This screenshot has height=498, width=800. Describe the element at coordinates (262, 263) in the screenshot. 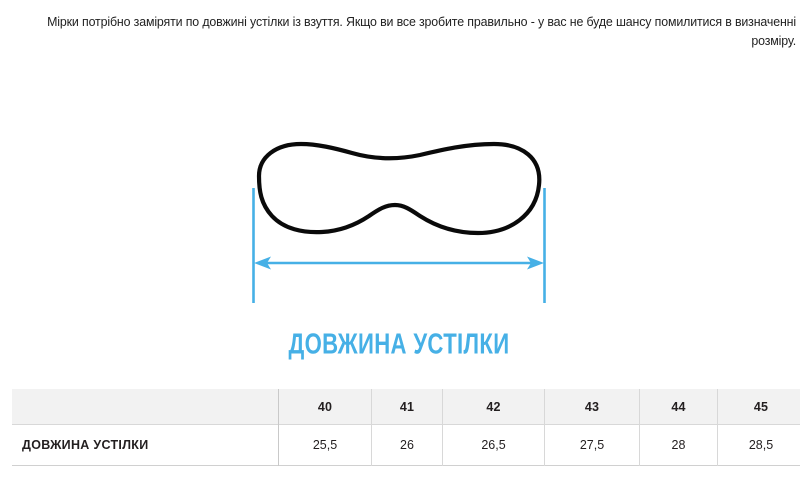

I see `arrowhead-left-icon` at that location.